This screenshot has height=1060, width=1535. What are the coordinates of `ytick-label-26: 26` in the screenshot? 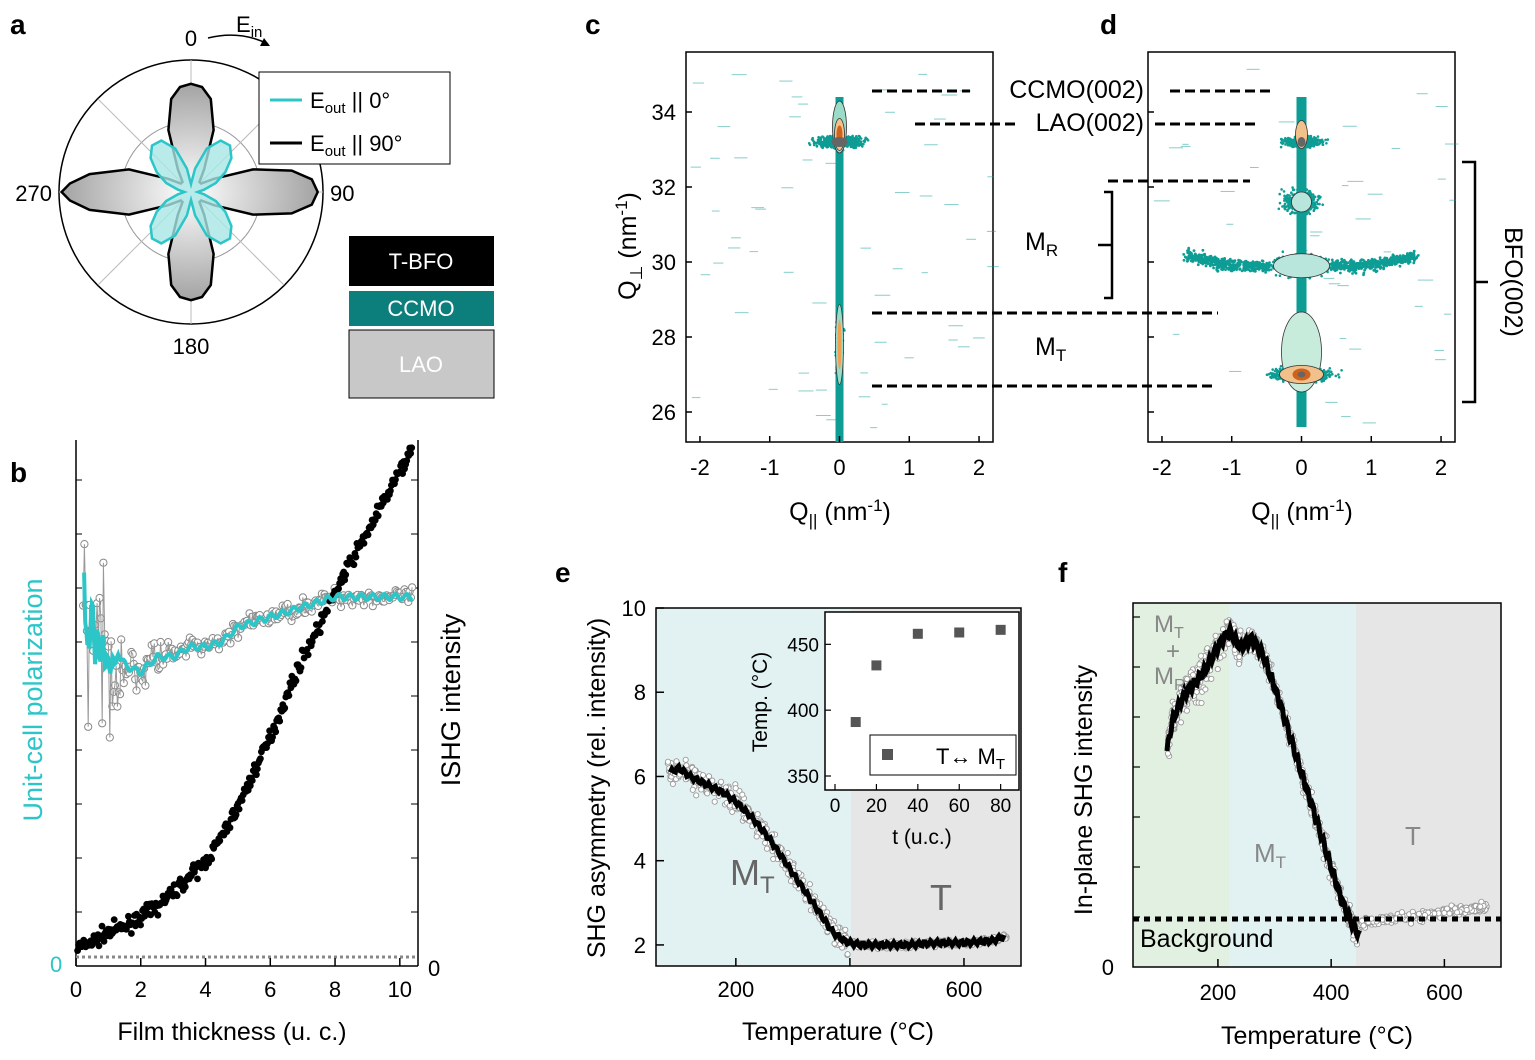 It's located at (664, 412).